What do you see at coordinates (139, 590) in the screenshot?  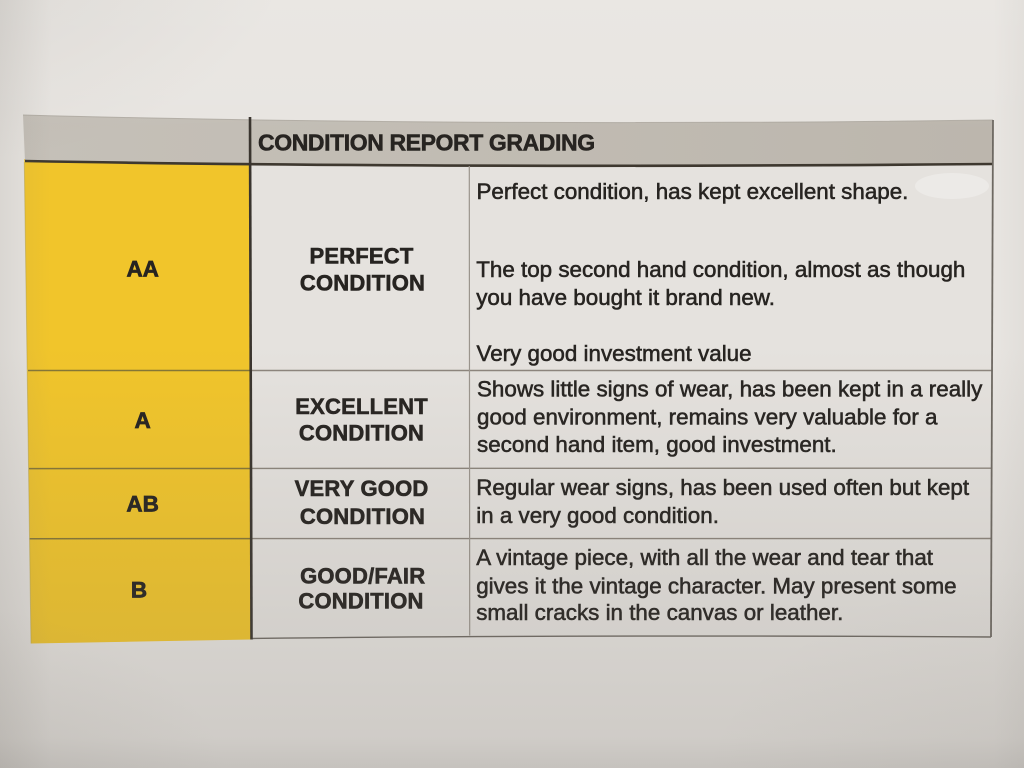 I see `svg-text: B` at bounding box center [139, 590].